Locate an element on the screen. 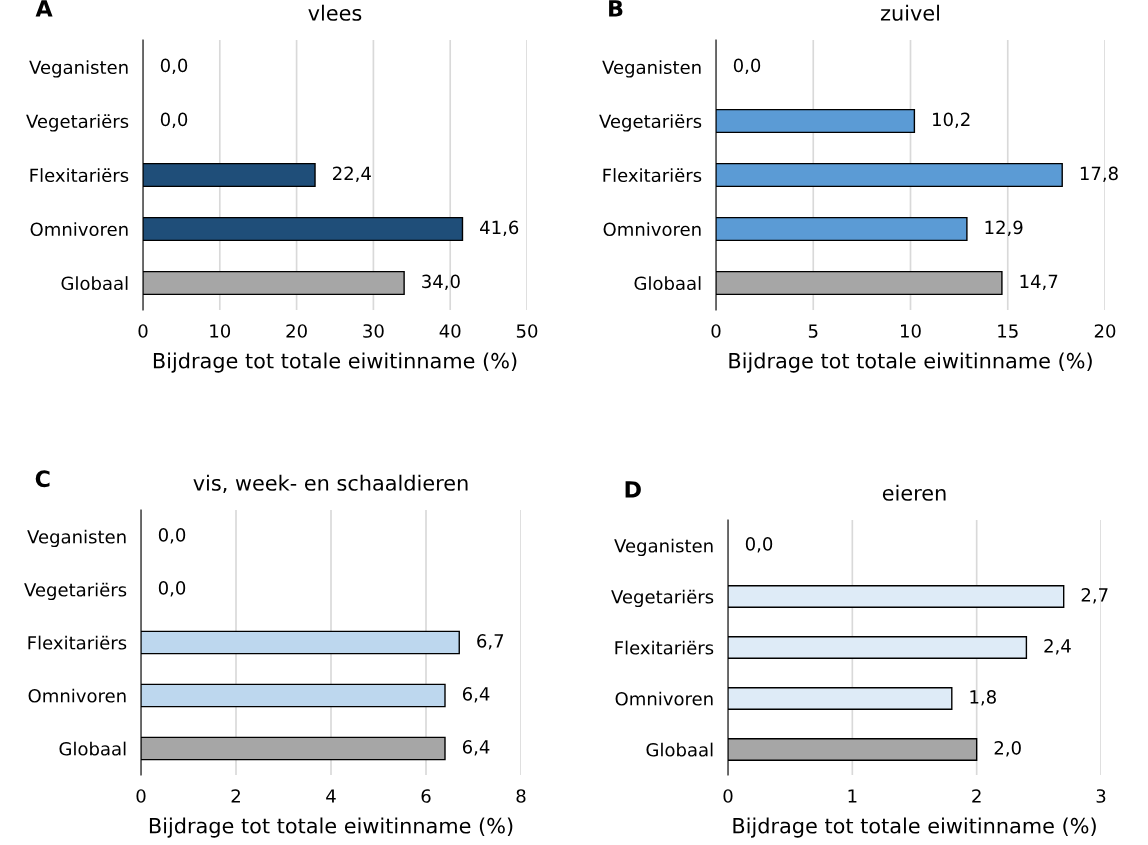 This screenshot has height=845, width=1148. text: D is located at coordinates (633, 489).